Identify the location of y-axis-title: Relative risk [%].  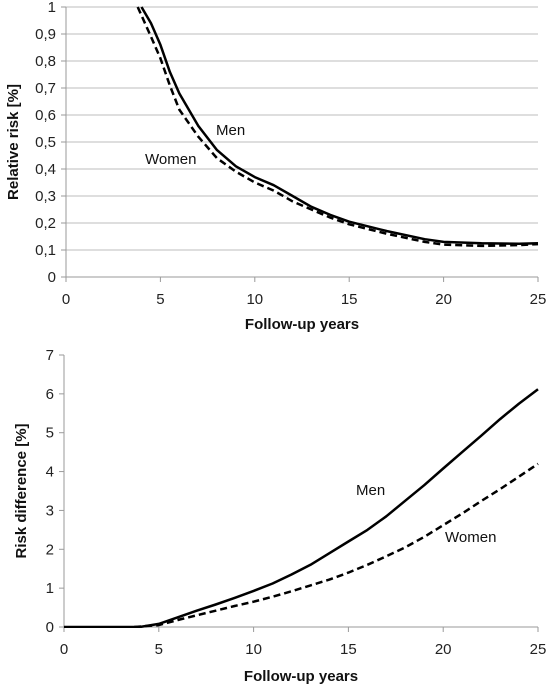
(13, 142).